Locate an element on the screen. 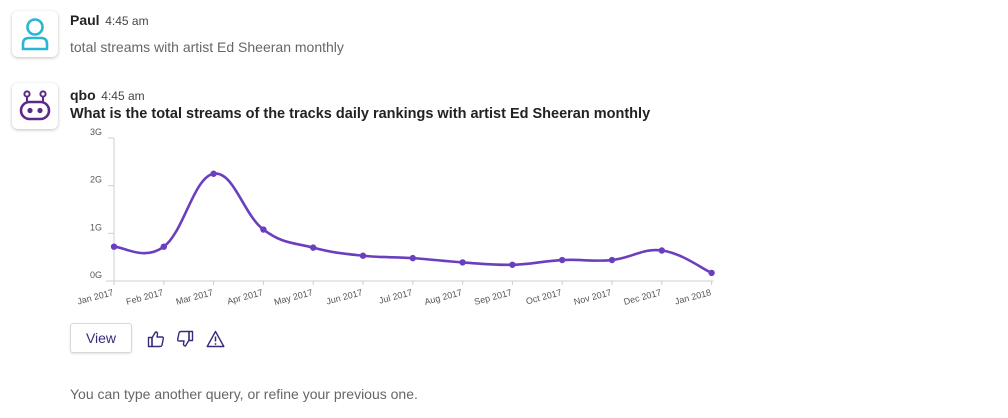  x-tick-label: Sep 2017 is located at coordinates (493, 297).